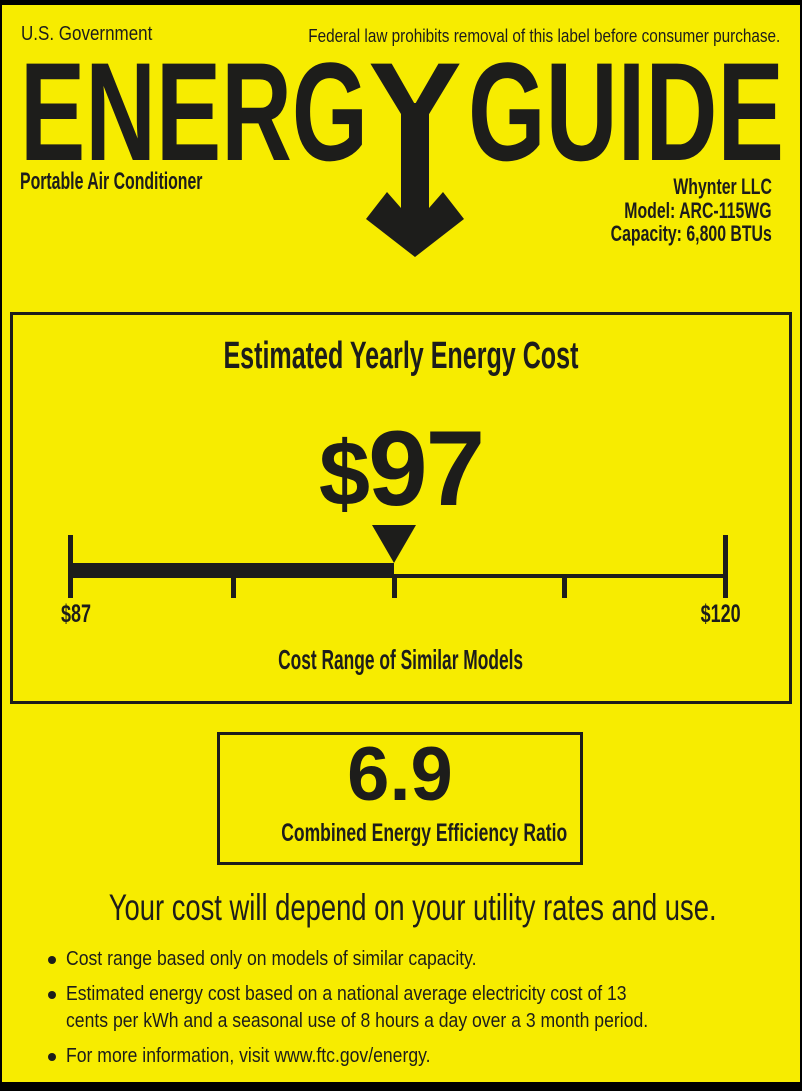  I want to click on scale-left-end-tick, so click(70, 566).